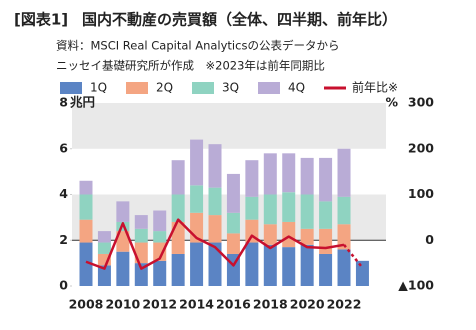 The width and height of the screenshot is (476, 330). I want to click on y-tick-label: 2, so click(63, 239).